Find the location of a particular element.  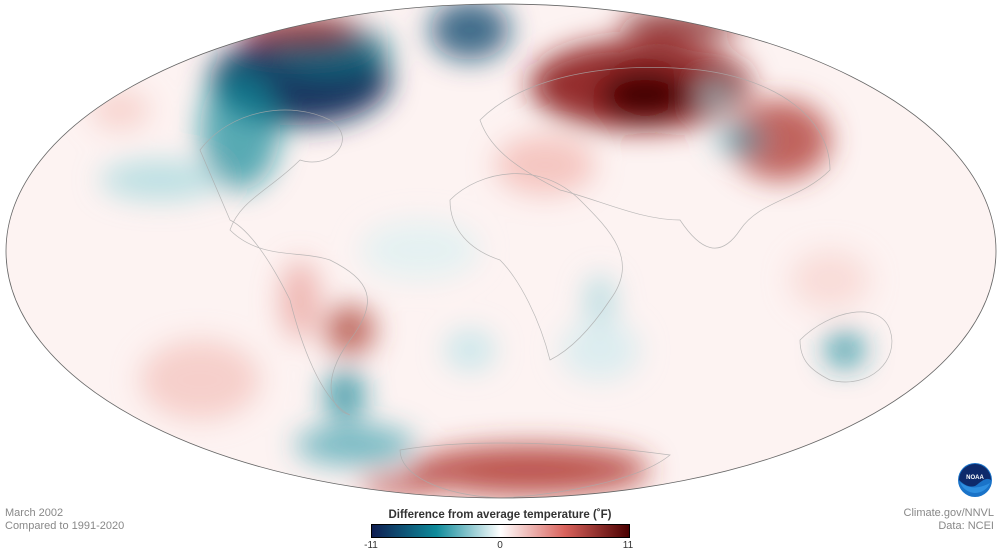

legend-mid: 0 is located at coordinates (500, 545).